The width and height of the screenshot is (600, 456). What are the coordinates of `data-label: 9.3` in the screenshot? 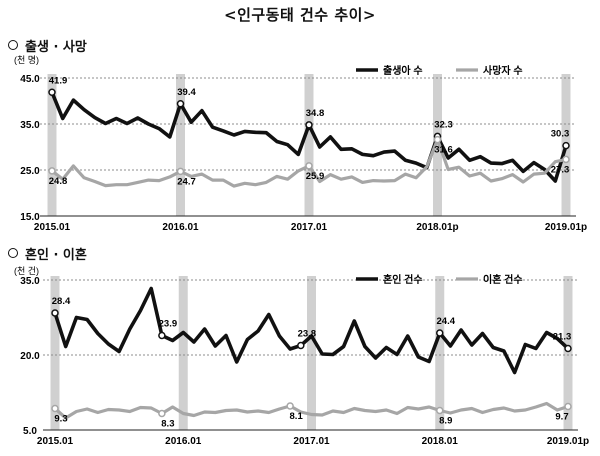 It's located at (60, 419).